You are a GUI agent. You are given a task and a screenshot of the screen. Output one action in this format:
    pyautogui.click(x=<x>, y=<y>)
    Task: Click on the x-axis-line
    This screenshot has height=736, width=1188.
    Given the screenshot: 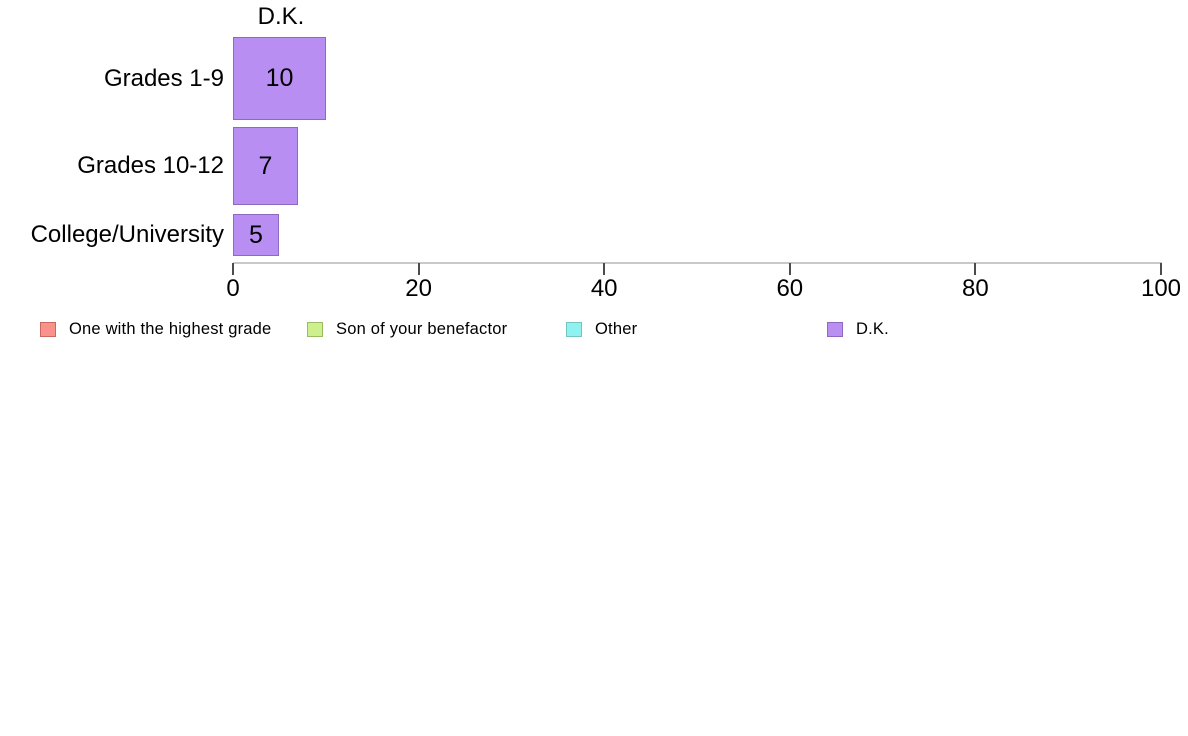 What is the action you would take?
    pyautogui.click(x=697, y=263)
    